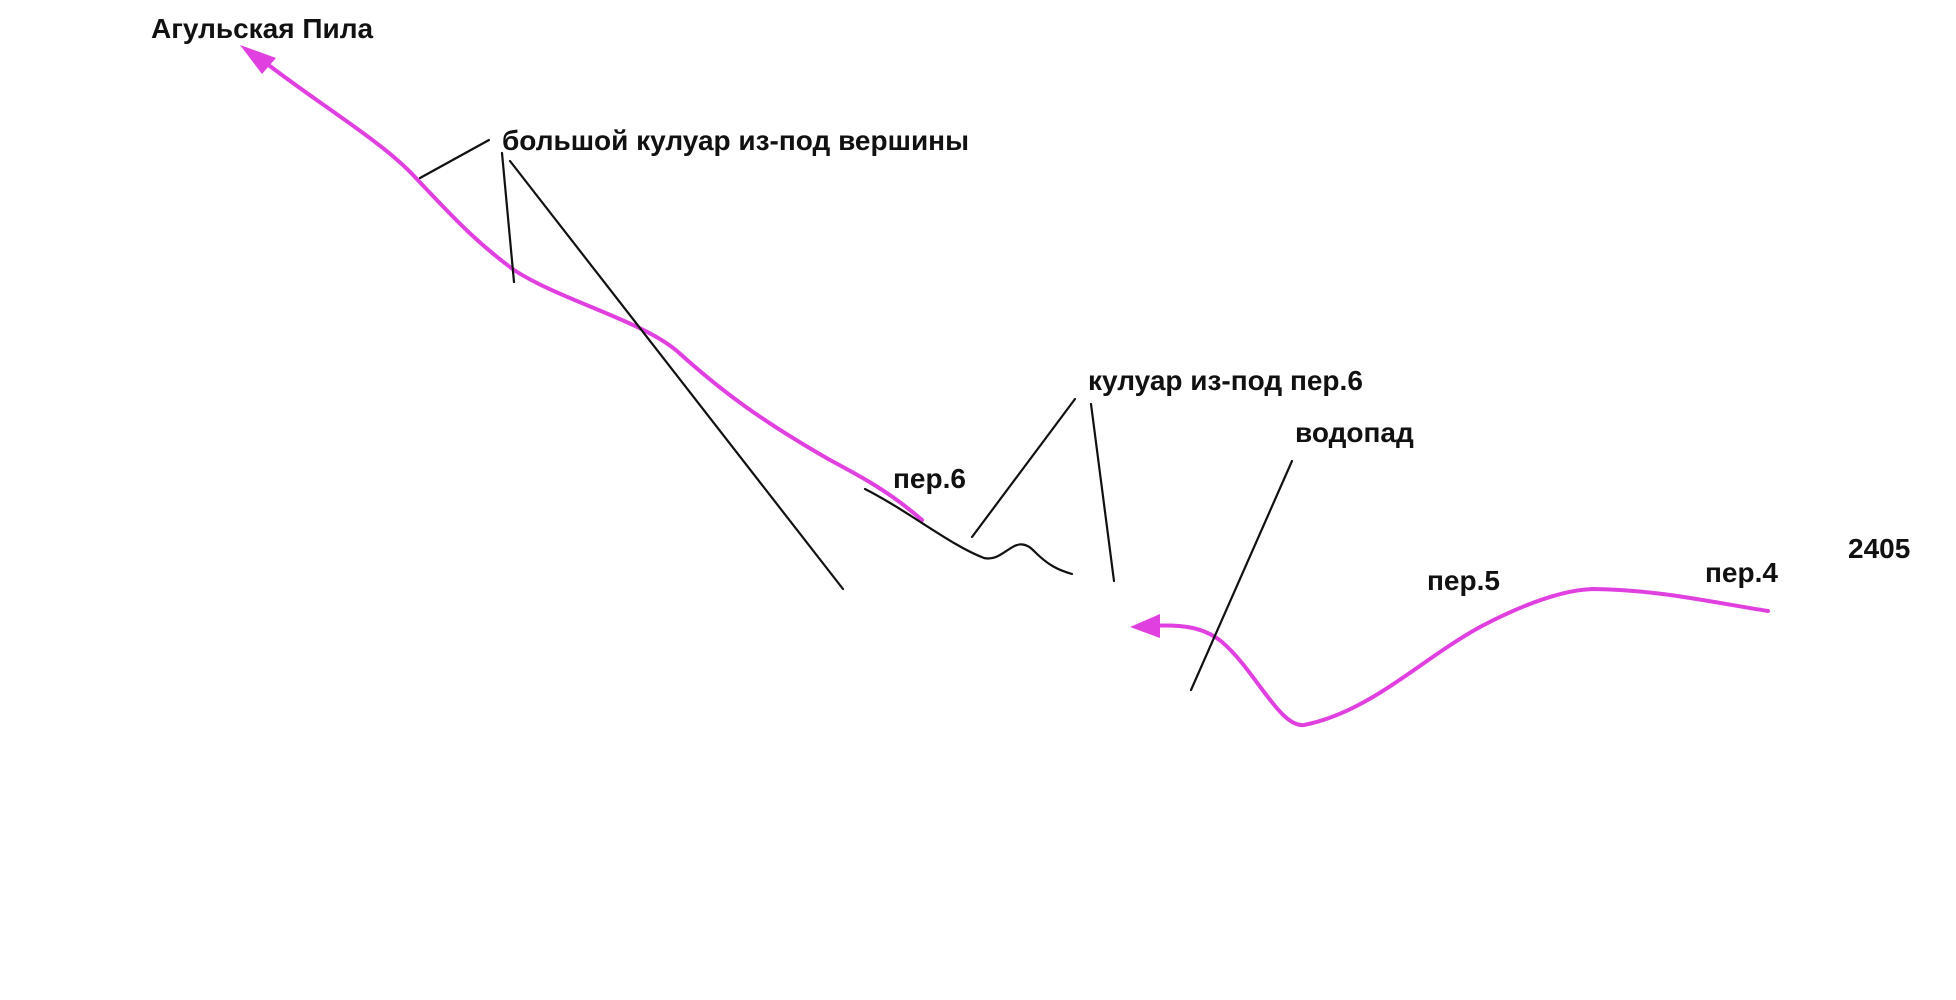  Describe the element at coordinates (735, 140) in the screenshot. I see `label: большой кулуар из-под вершины` at that location.